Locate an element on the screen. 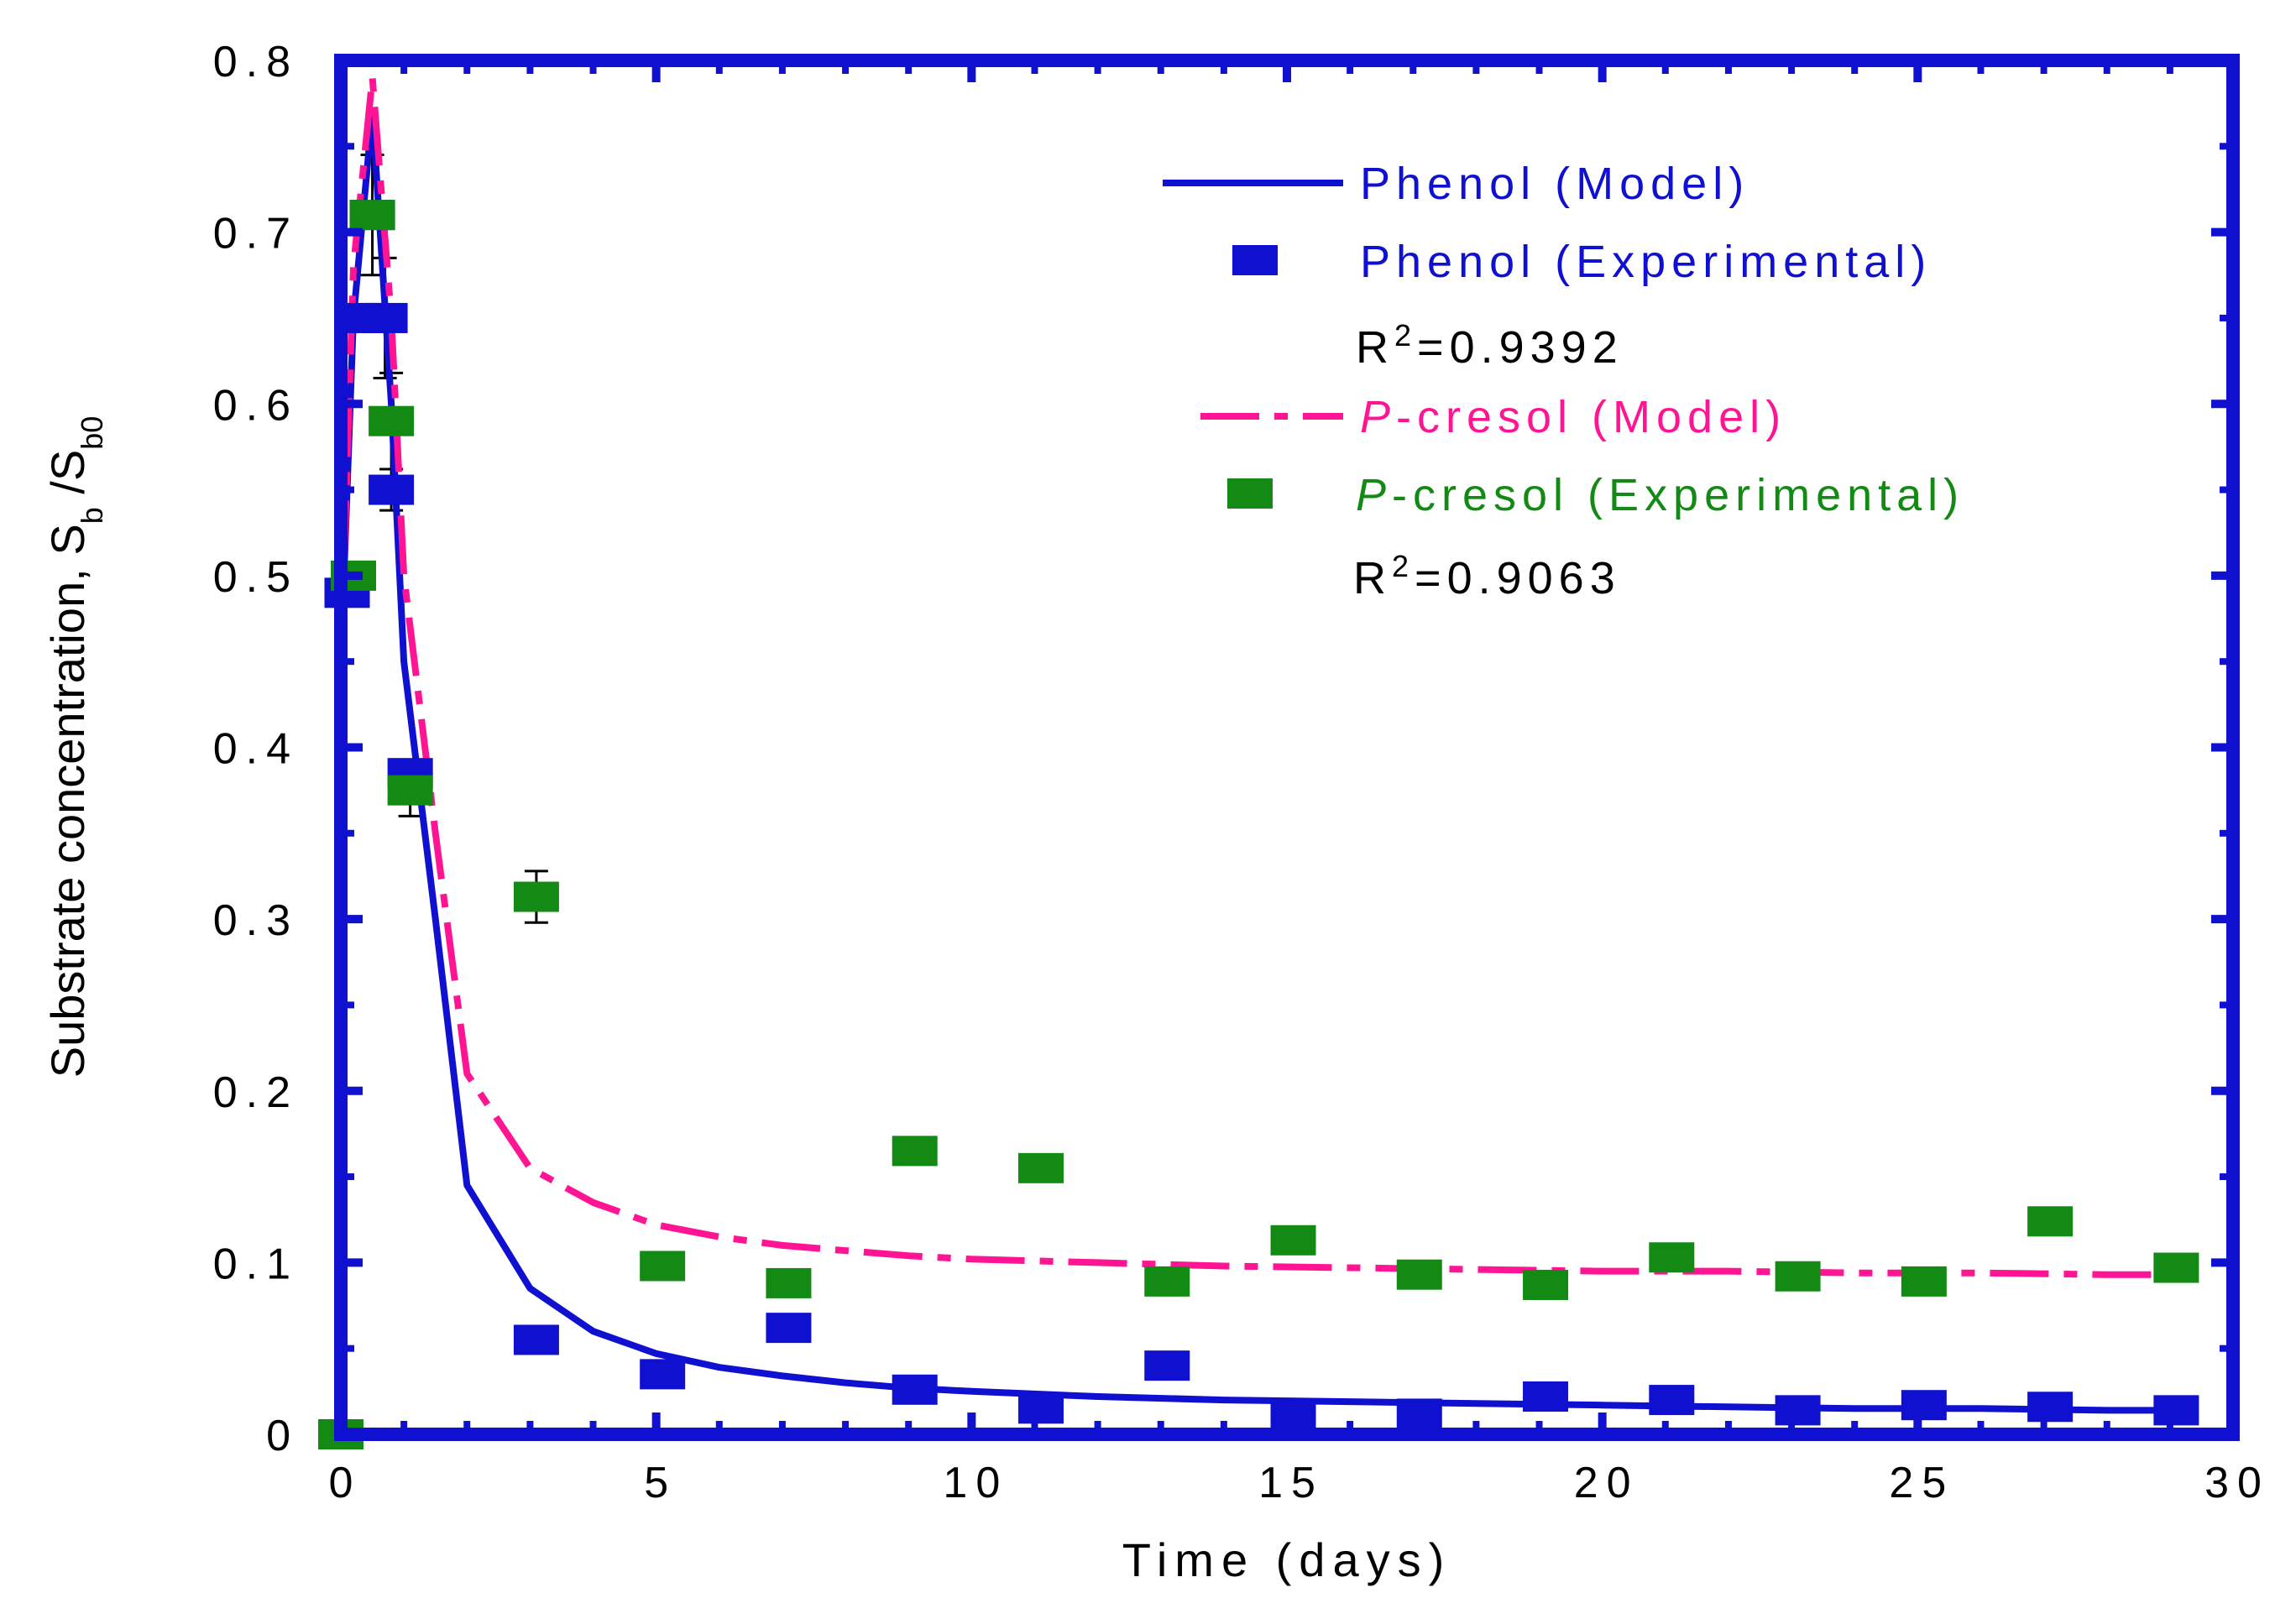 This screenshot has width=2275, height=1624. x-tick-label: 10 is located at coordinates (975, 1483).